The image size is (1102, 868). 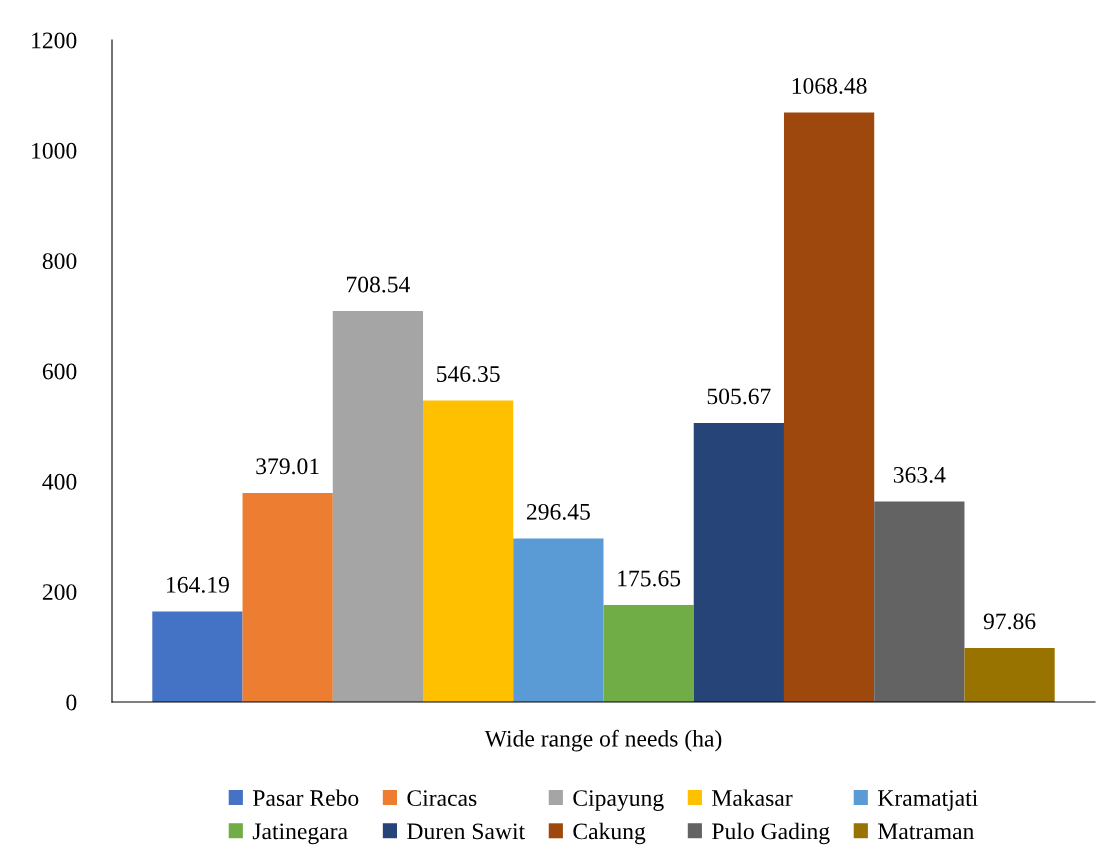 I want to click on data-label: 97.86, so click(x=1009, y=621).